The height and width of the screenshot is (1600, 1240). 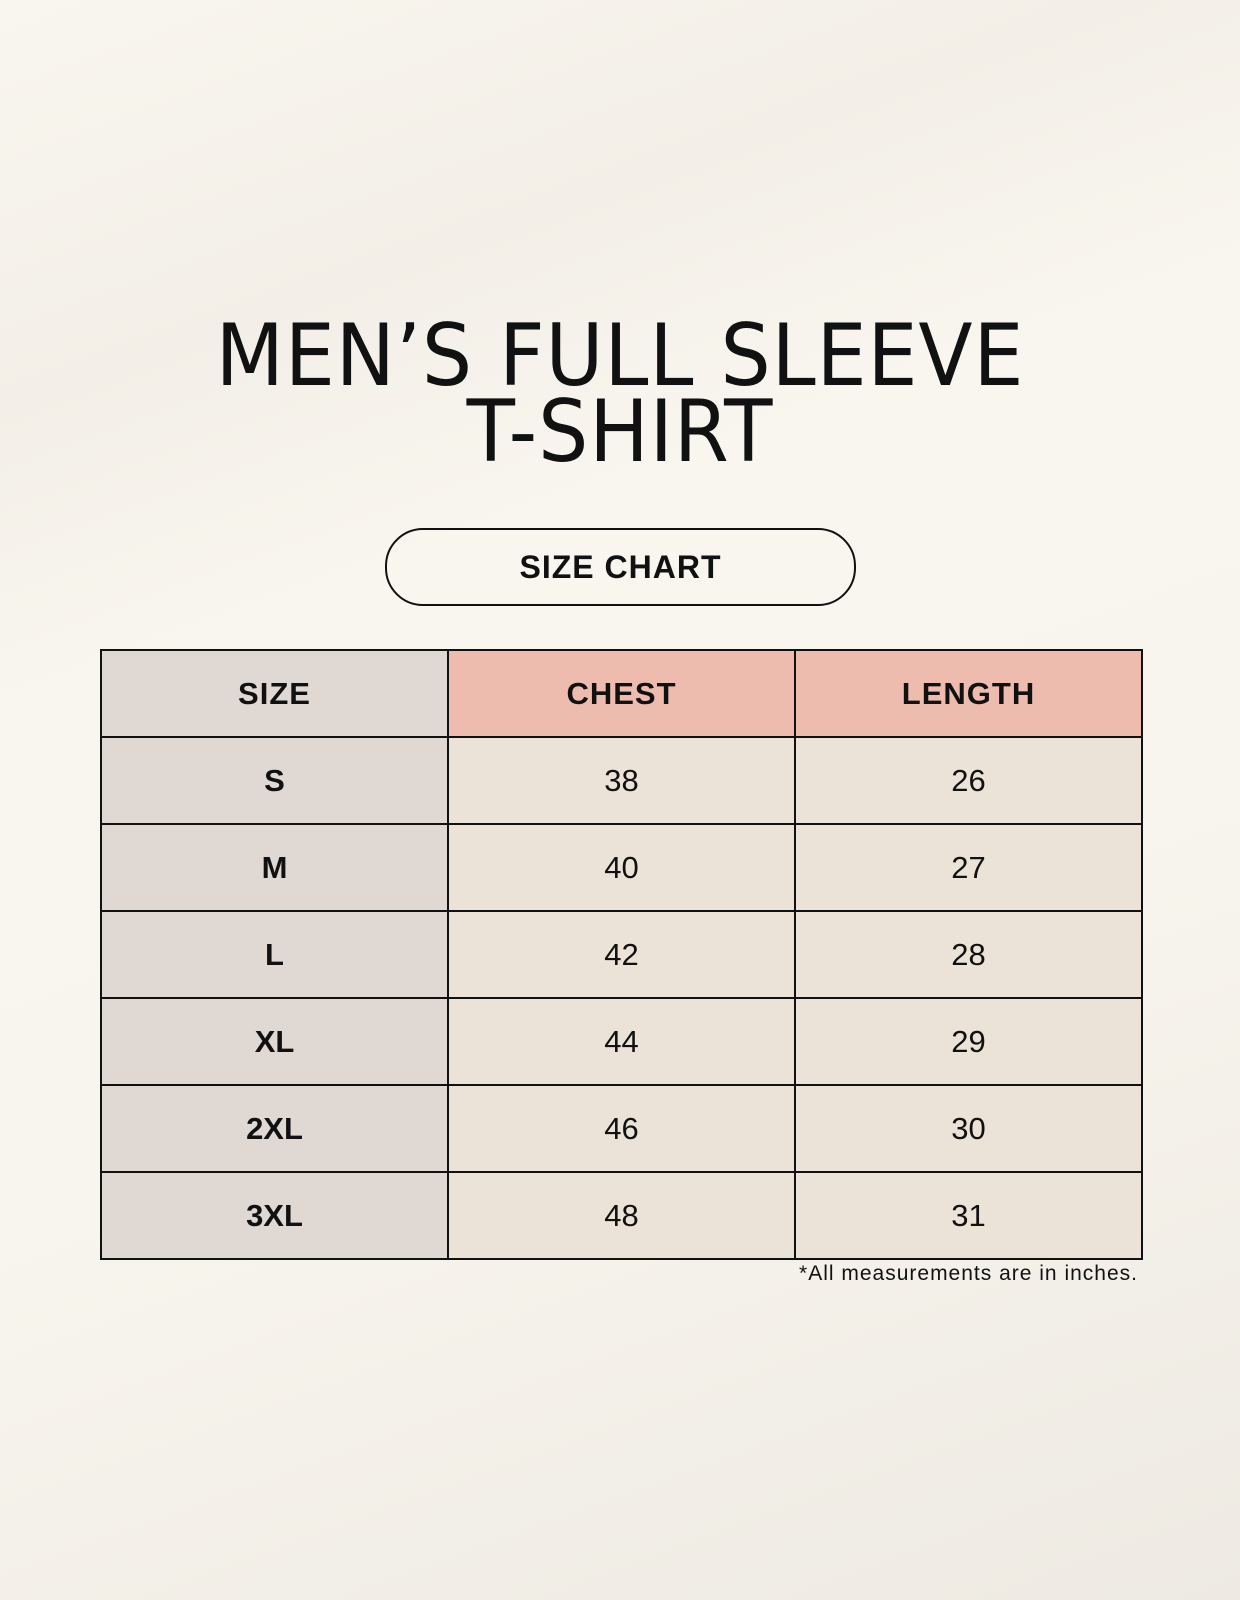 I want to click on title-line-2: T-SHIRT, so click(x=620, y=432).